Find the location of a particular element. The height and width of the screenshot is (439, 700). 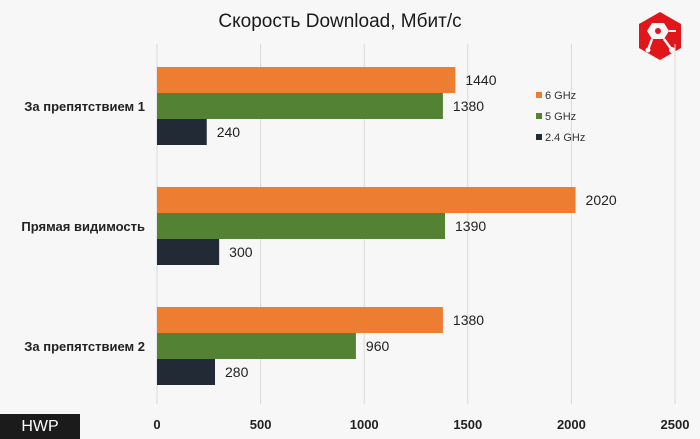

data-label: 280 is located at coordinates (237, 372).